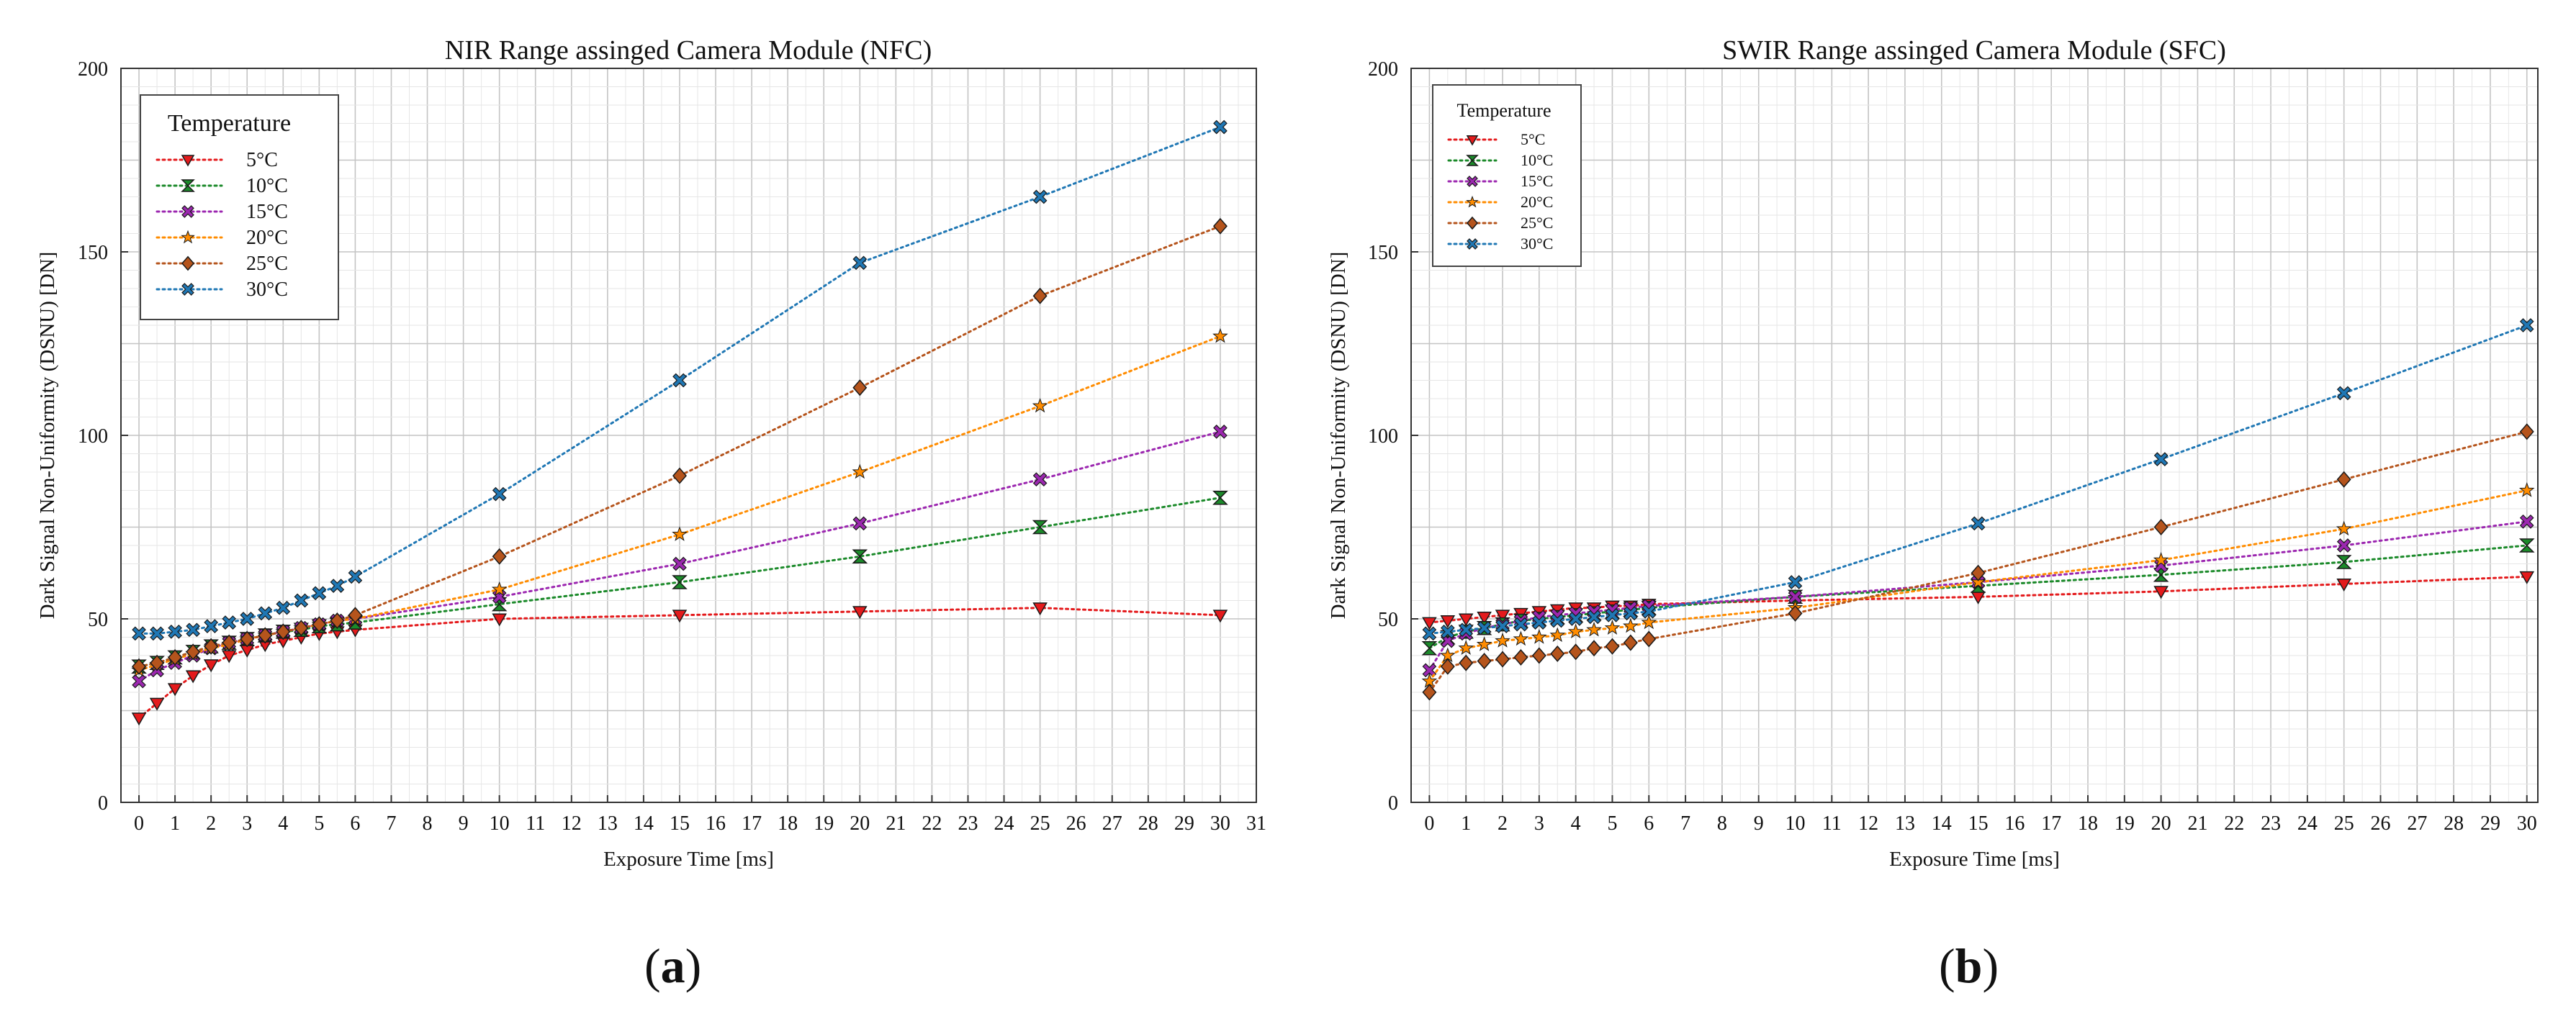  Describe the element at coordinates (2307, 823) in the screenshot. I see `x-tick-label: 24` at that location.